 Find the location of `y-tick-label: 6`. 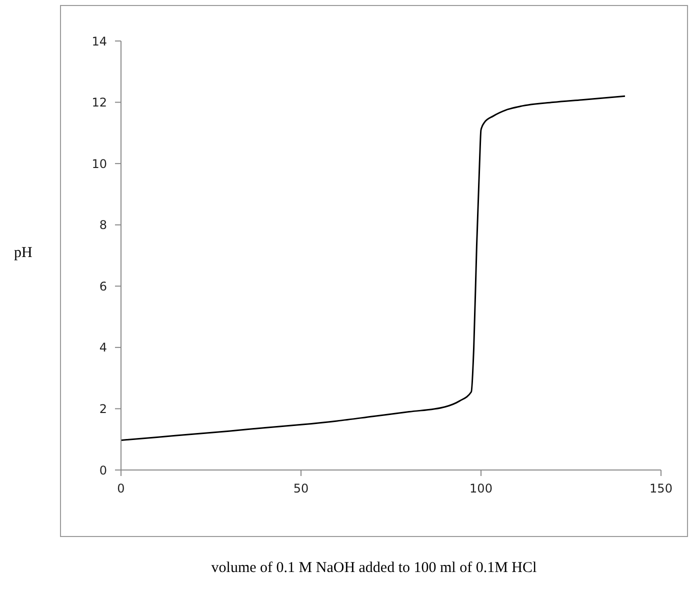

y-tick-label: 6 is located at coordinates (103, 286).